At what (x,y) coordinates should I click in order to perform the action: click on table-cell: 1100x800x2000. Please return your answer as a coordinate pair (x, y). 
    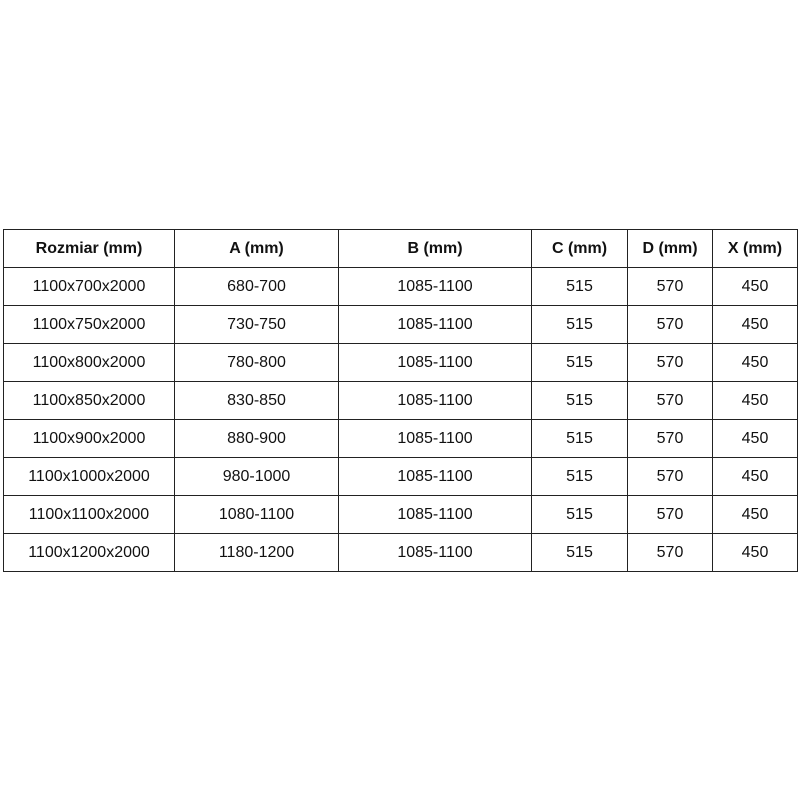
    Looking at the image, I should click on (89, 362).